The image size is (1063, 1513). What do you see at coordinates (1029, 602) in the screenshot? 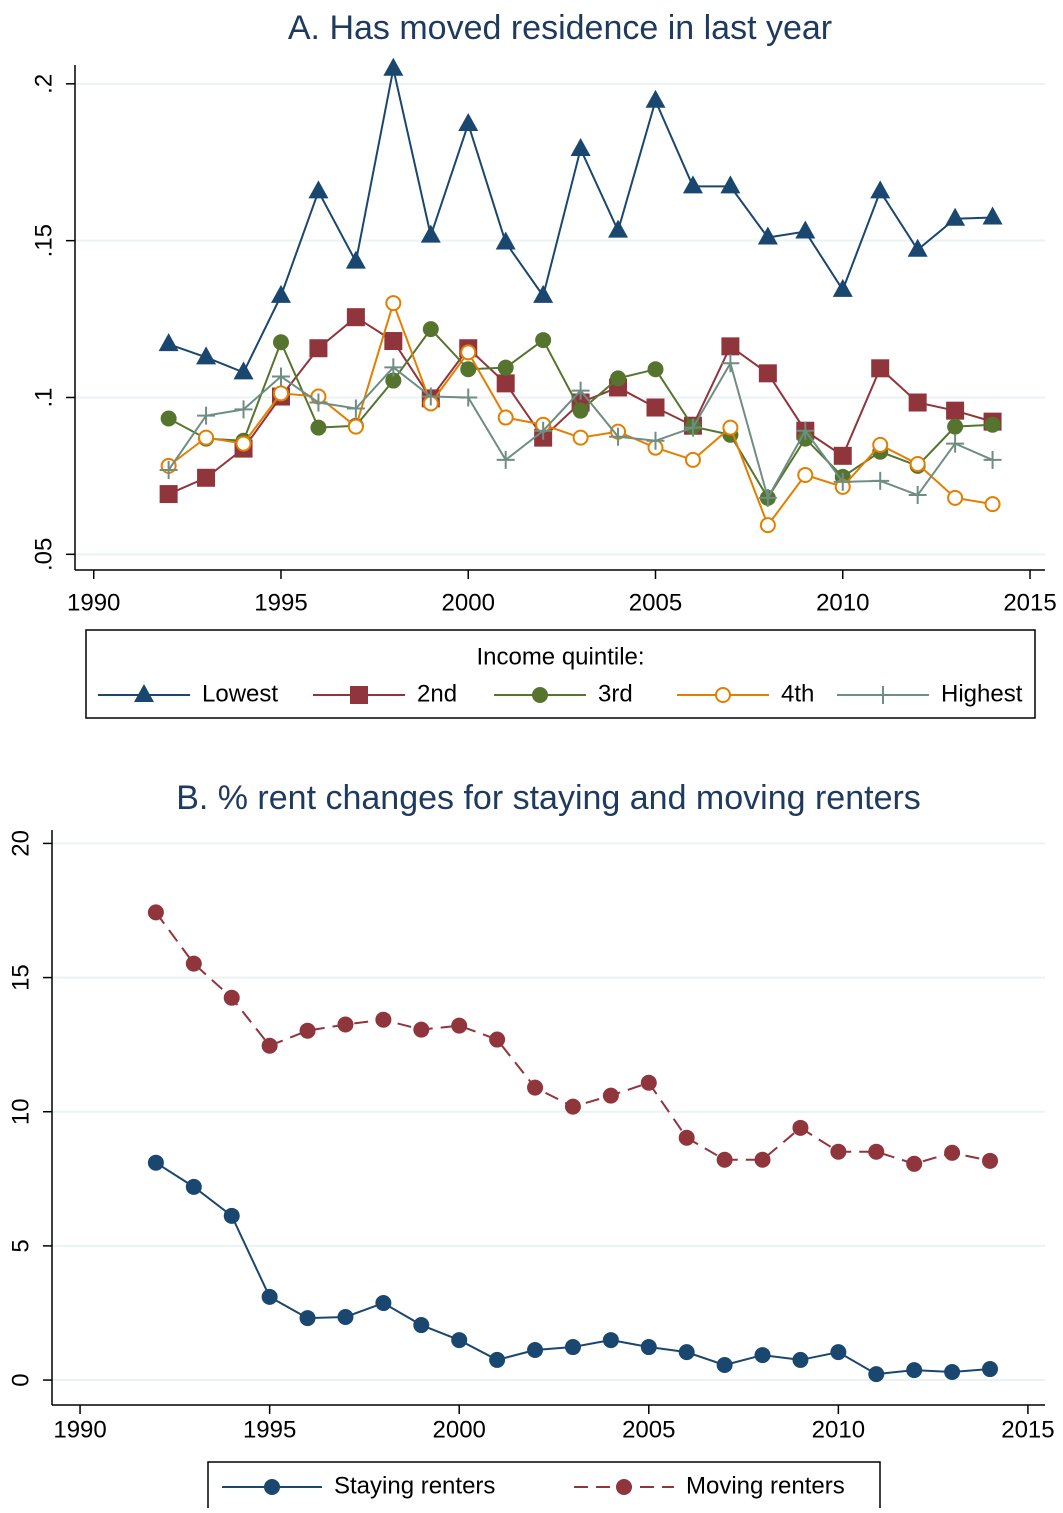
I see `x-tick-label: 2015` at bounding box center [1029, 602].